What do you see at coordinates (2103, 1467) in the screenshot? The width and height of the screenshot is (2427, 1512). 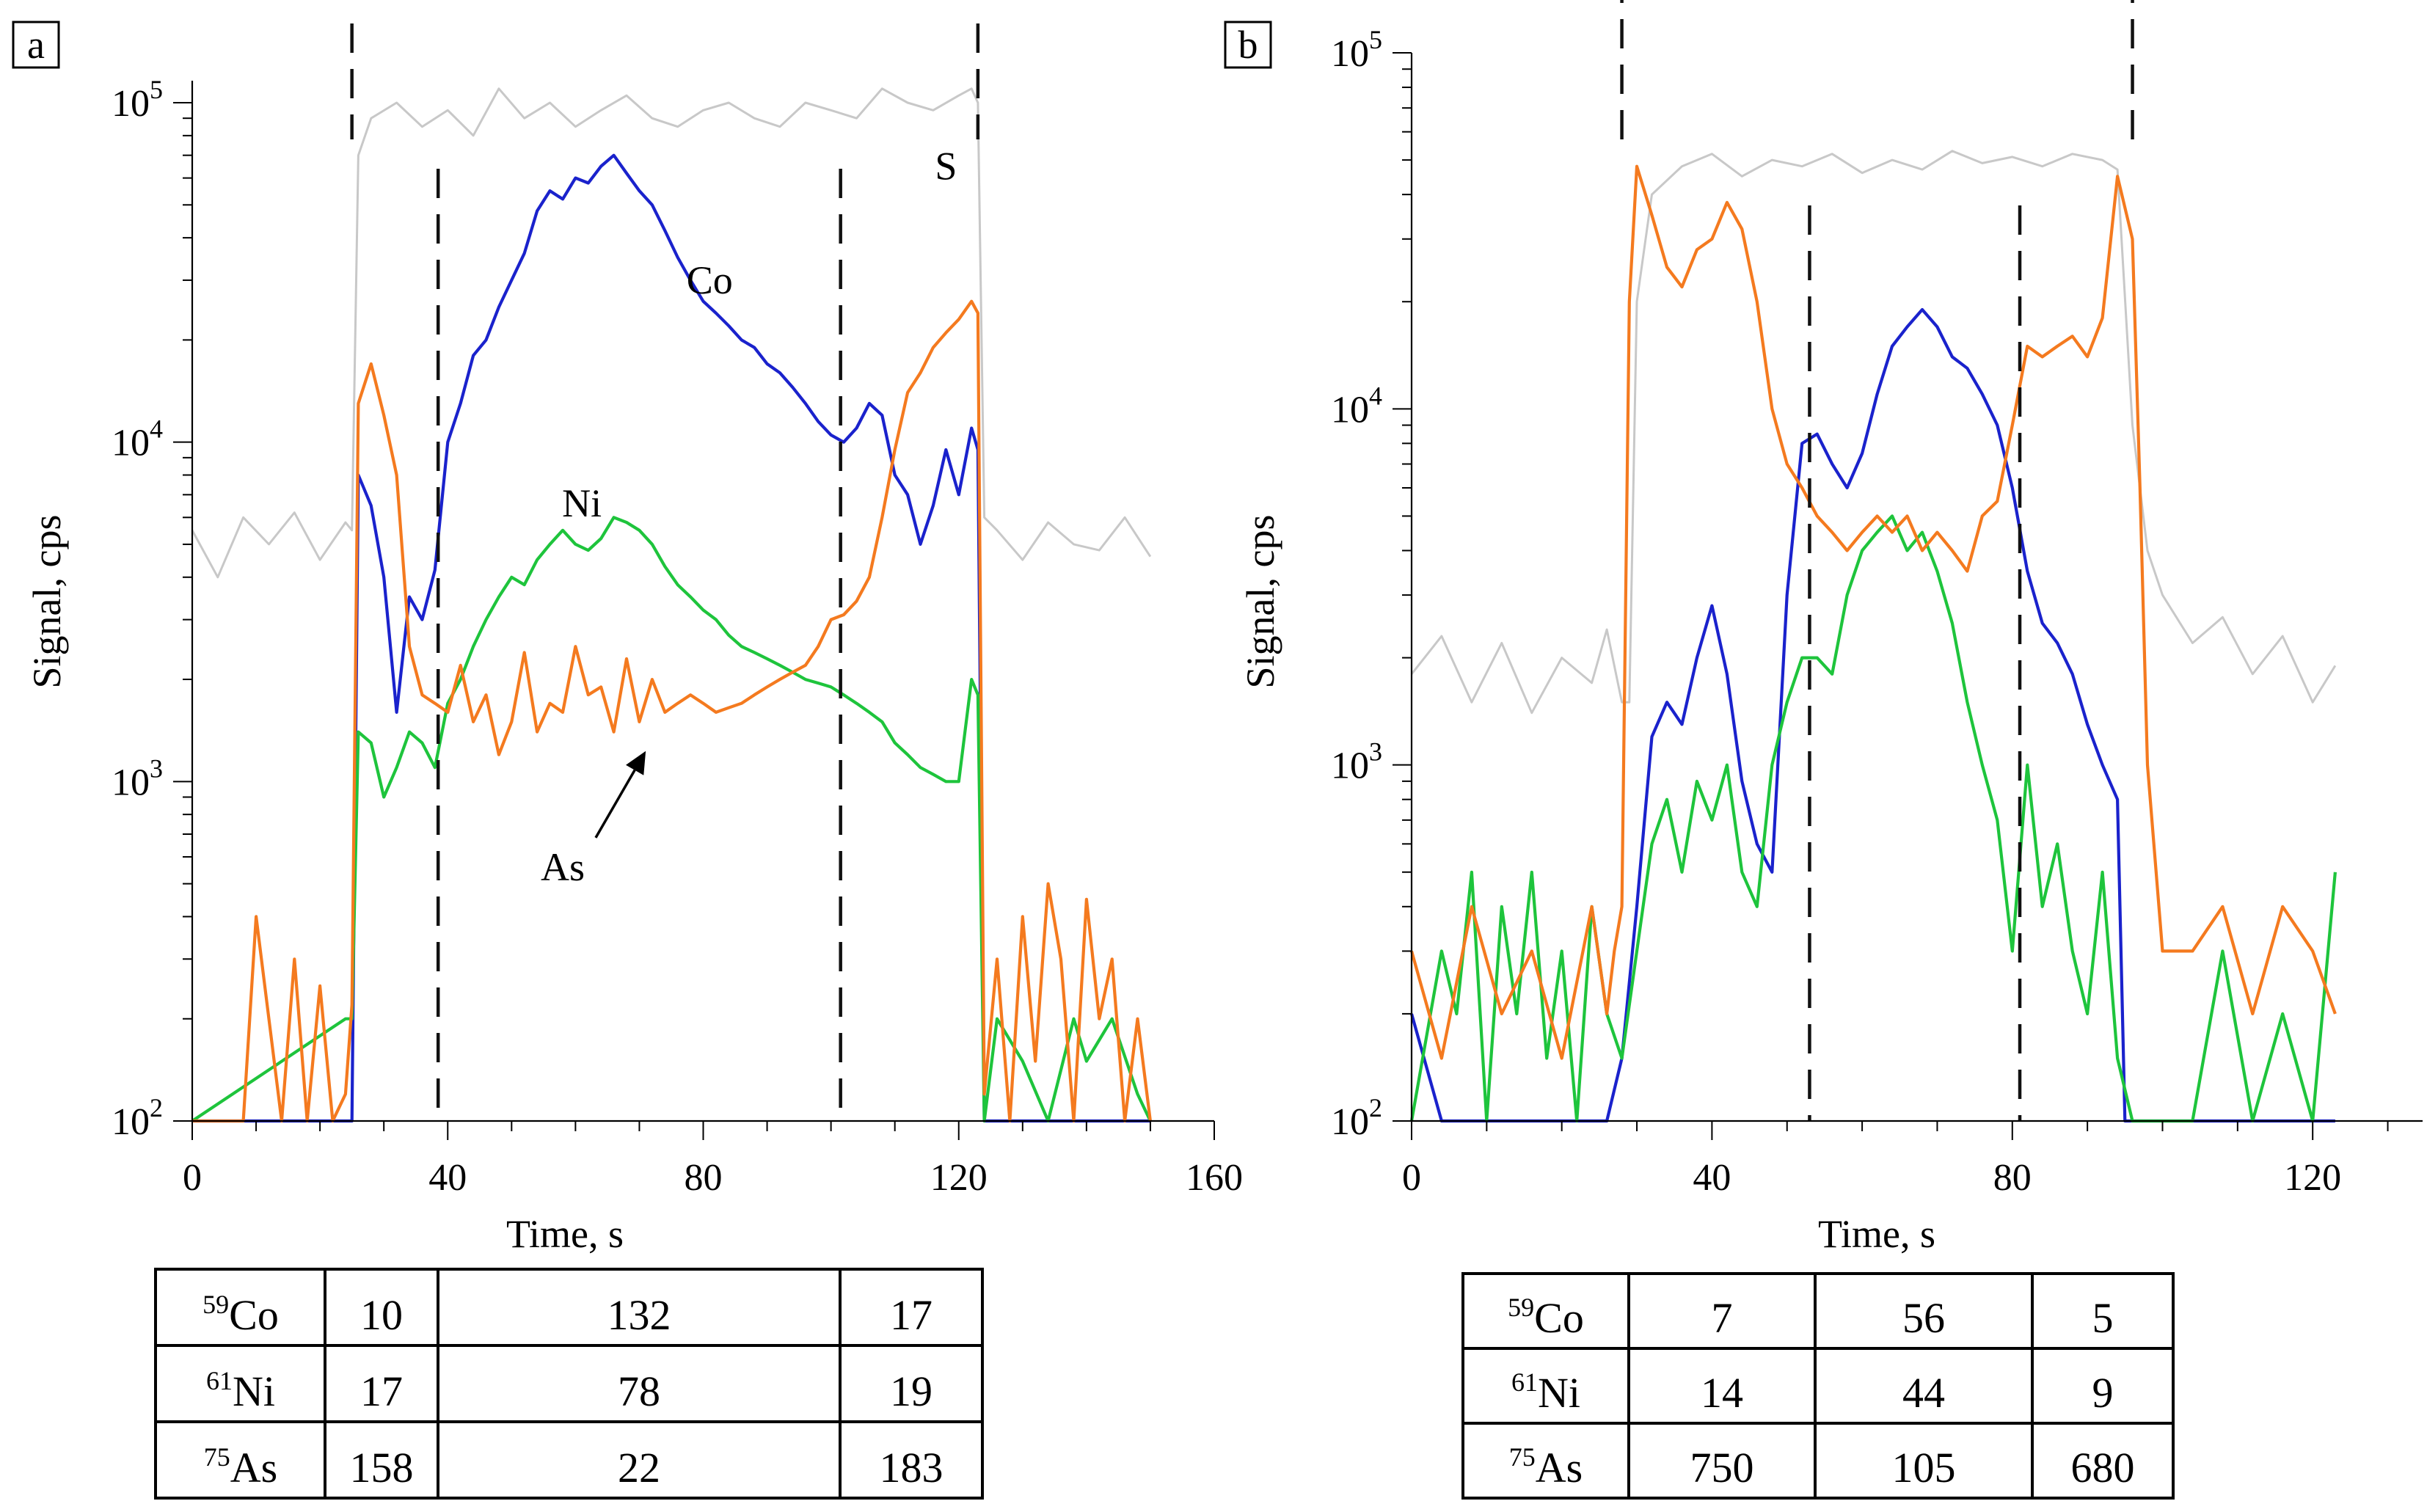 I see `table-b-as-post: 680` at bounding box center [2103, 1467].